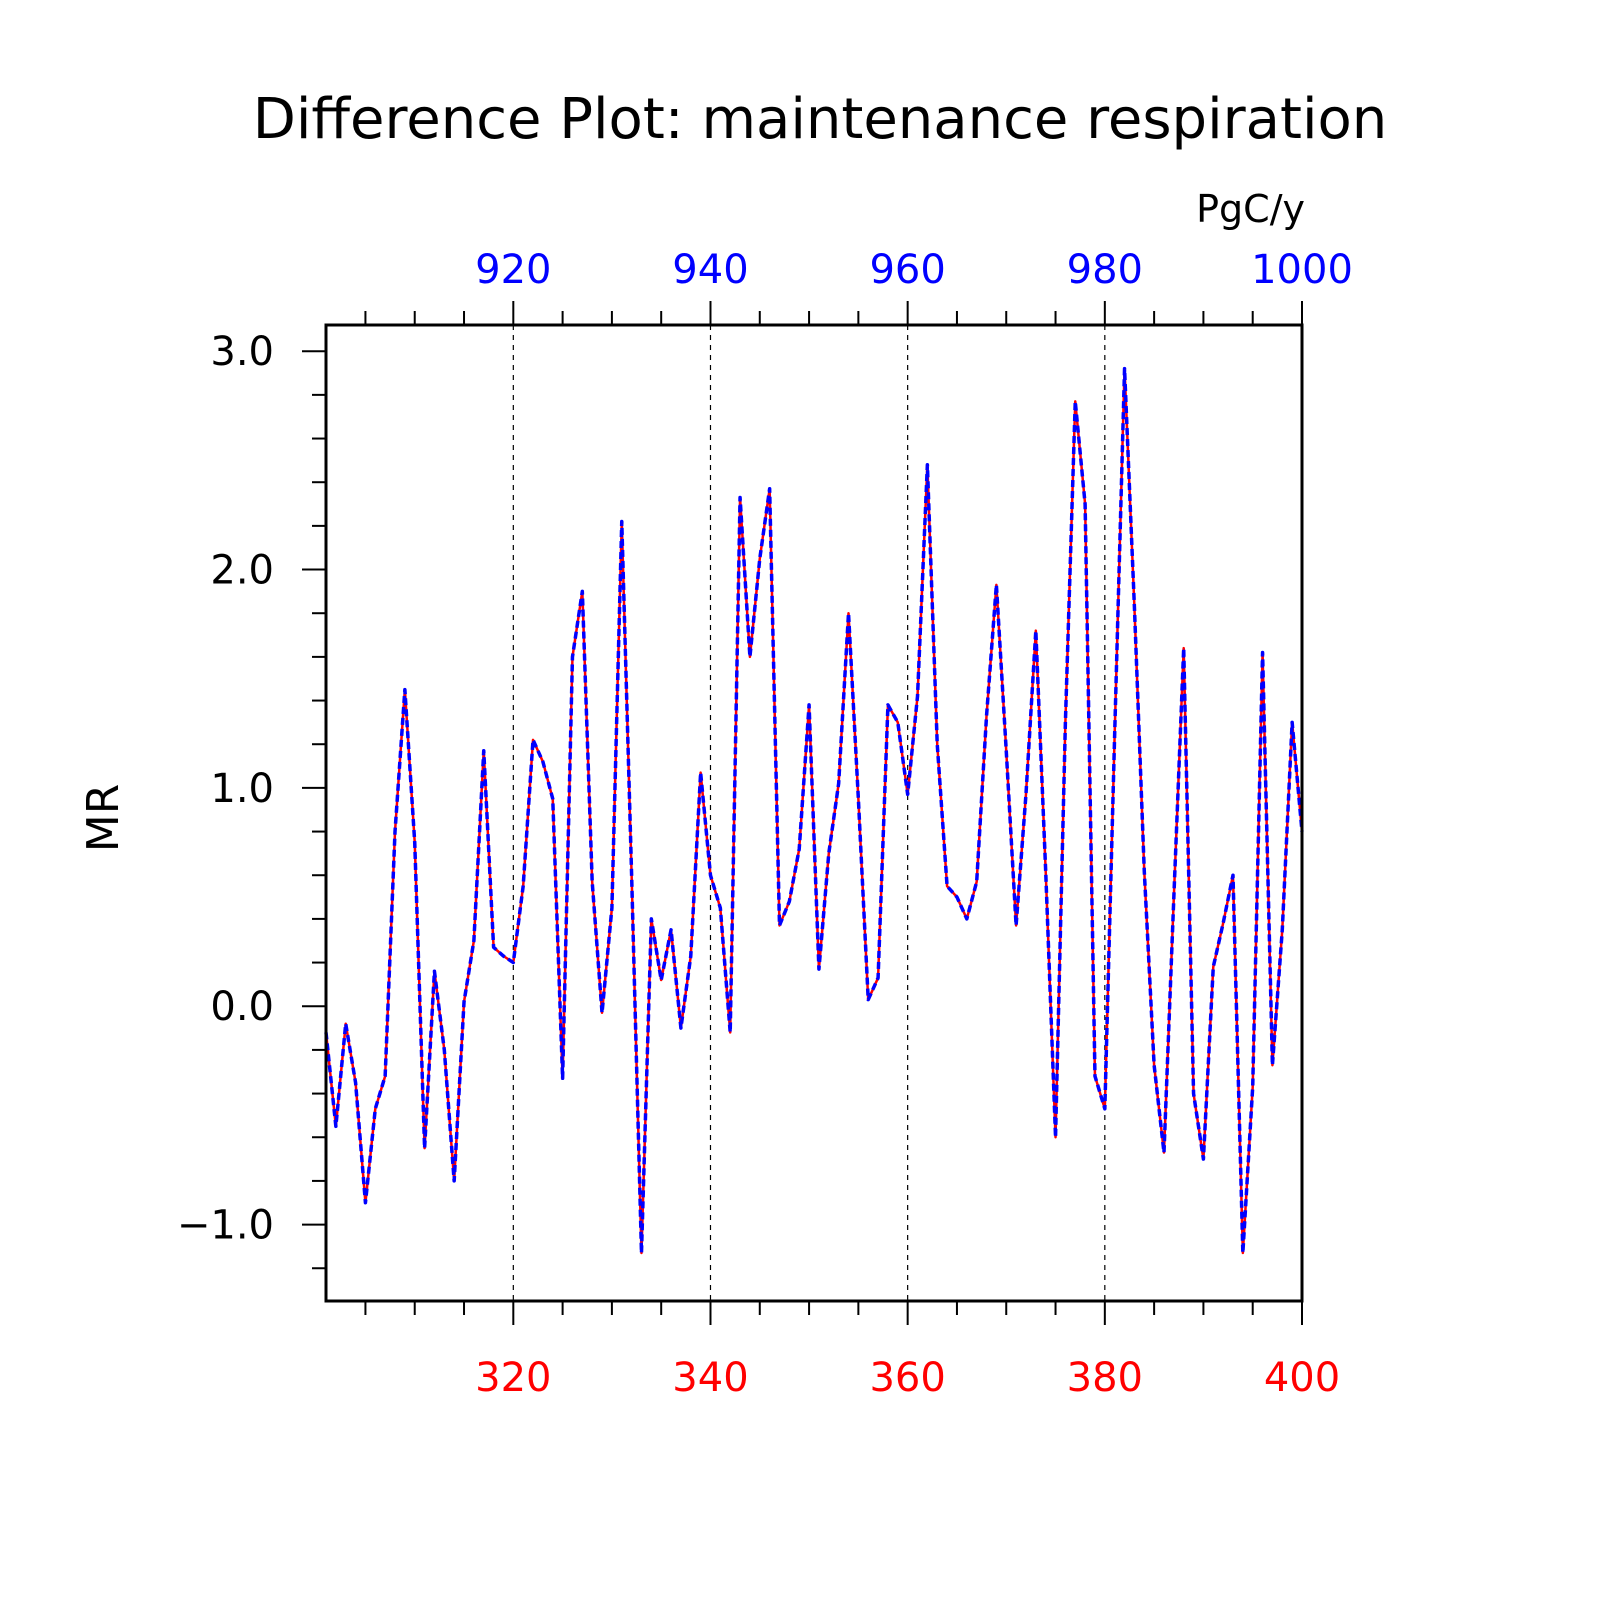 The width and height of the screenshot is (1620, 1620). What do you see at coordinates (242, 789) in the screenshot?
I see `y-tick-label-2: 1.0` at bounding box center [242, 789].